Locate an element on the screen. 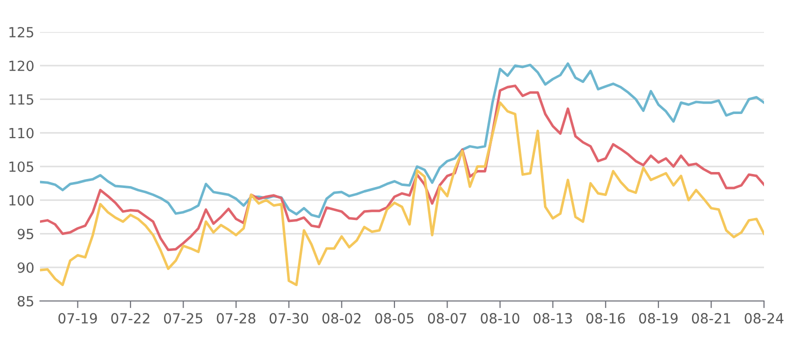 The width and height of the screenshot is (794, 344). x-tick-label: 07-19 is located at coordinates (77, 318).